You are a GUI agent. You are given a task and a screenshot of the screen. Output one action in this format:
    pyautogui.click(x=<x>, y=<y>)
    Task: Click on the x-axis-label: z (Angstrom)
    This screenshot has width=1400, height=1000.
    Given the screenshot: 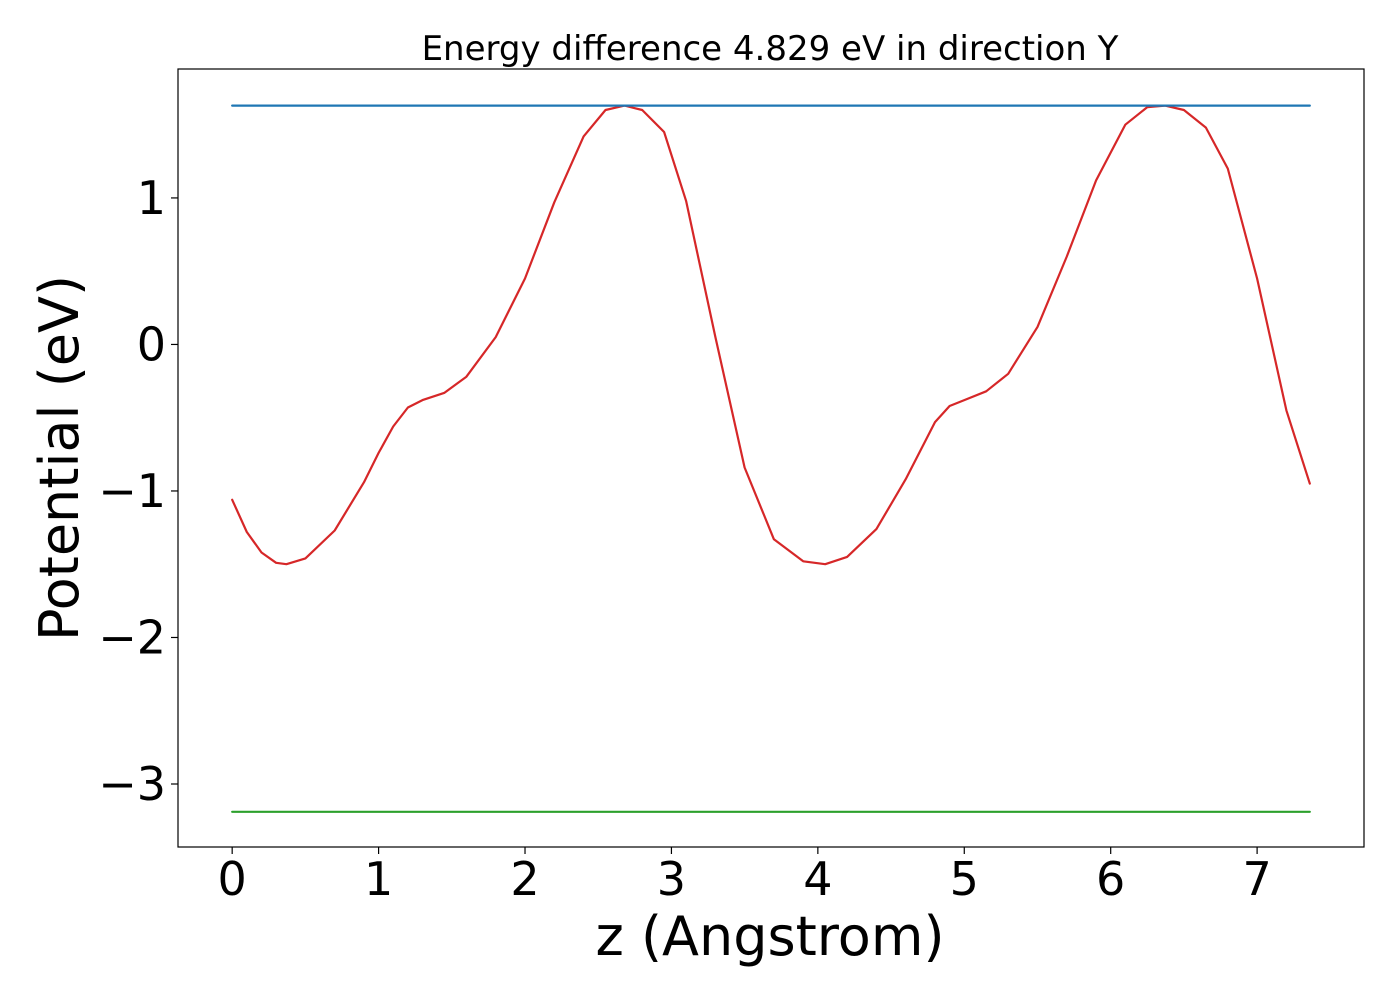 What is the action you would take?
    pyautogui.click(x=769, y=936)
    